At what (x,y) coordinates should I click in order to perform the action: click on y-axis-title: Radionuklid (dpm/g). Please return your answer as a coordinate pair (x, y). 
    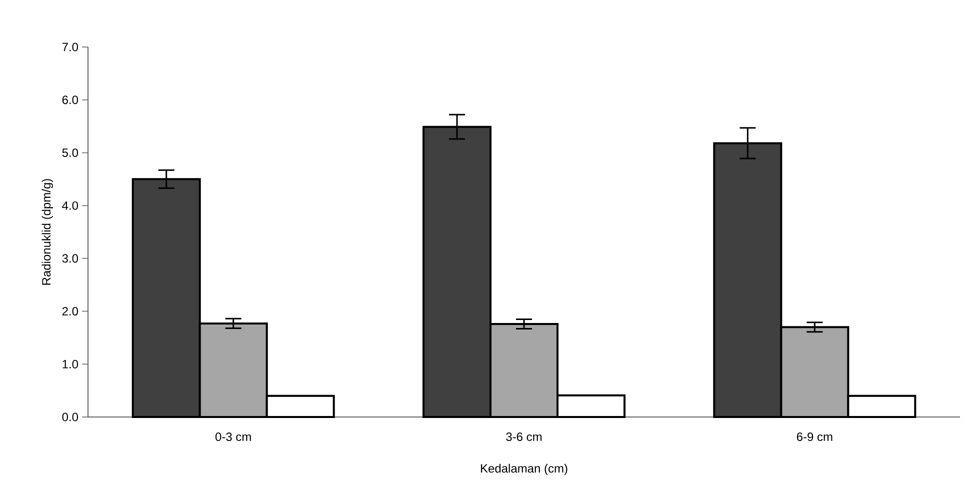
    Looking at the image, I should click on (47, 232).